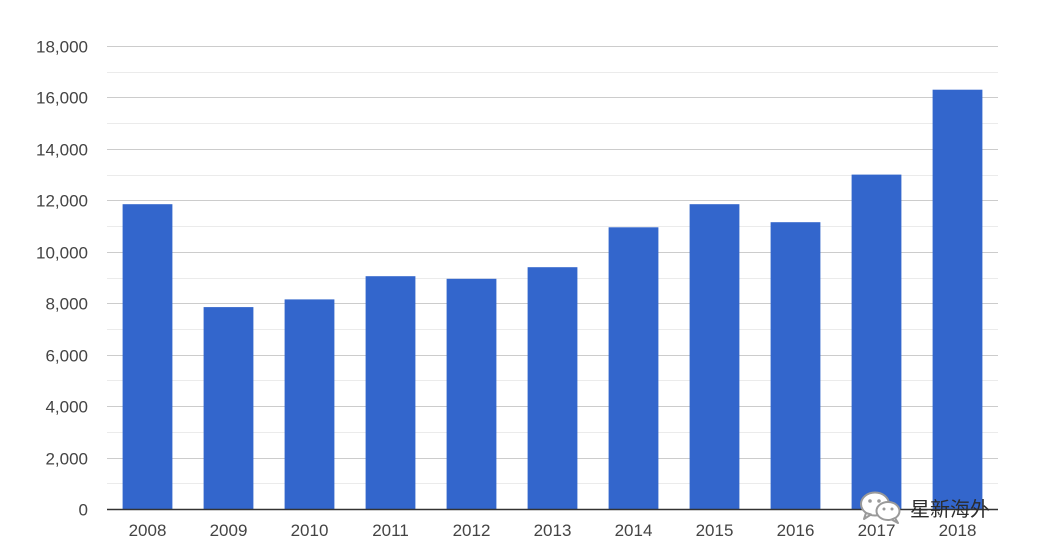  I want to click on watermark: 星新海外, so click(924, 507).